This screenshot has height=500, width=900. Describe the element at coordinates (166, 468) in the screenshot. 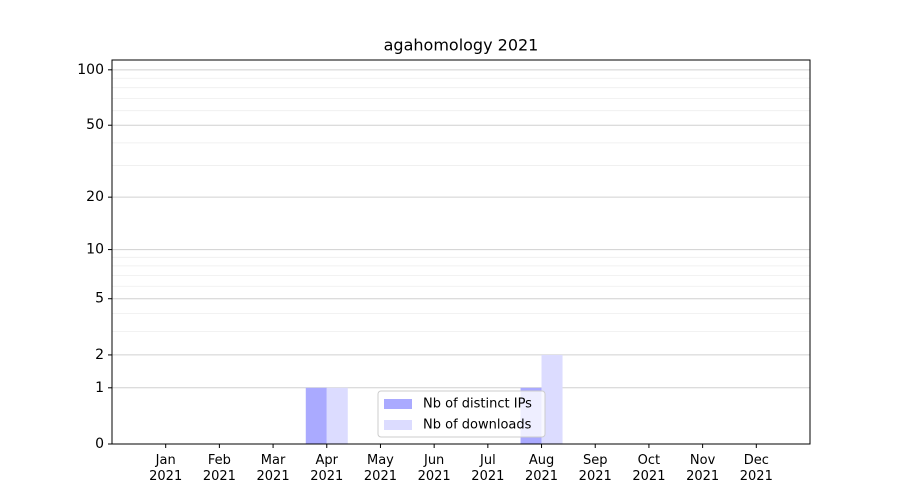

I see `x-tick-label: Jan 2021` at that location.